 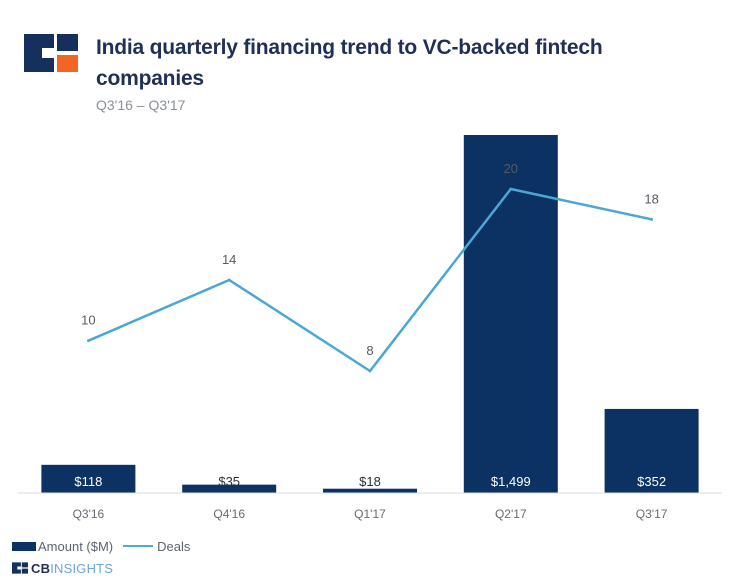 What do you see at coordinates (229, 481) in the screenshot?
I see `amount-data-label: $35` at bounding box center [229, 481].